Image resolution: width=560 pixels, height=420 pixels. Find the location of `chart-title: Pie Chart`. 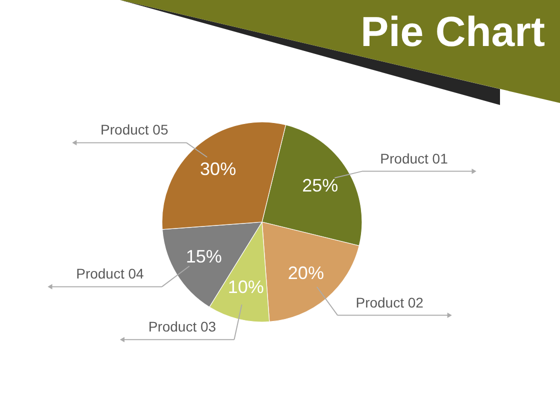

chart-title: Pie Chart is located at coordinates (452, 32).